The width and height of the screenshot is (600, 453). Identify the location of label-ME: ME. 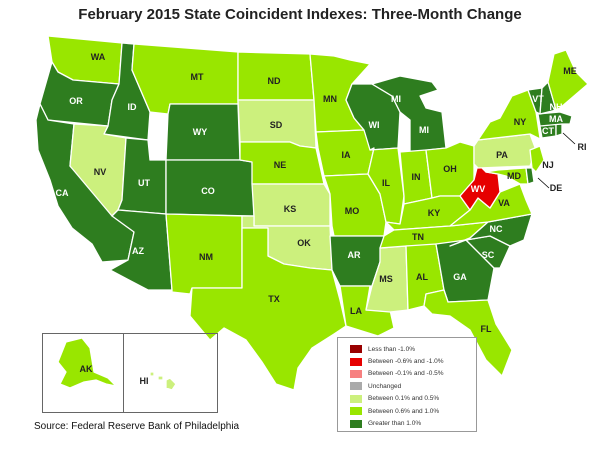
(570, 71).